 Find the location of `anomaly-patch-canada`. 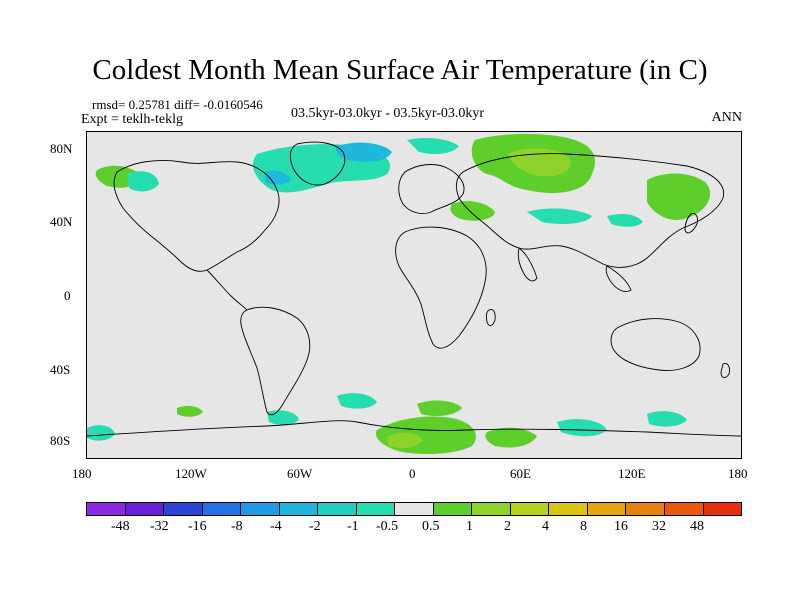

anomaly-patch-canada is located at coordinates (143, 181).